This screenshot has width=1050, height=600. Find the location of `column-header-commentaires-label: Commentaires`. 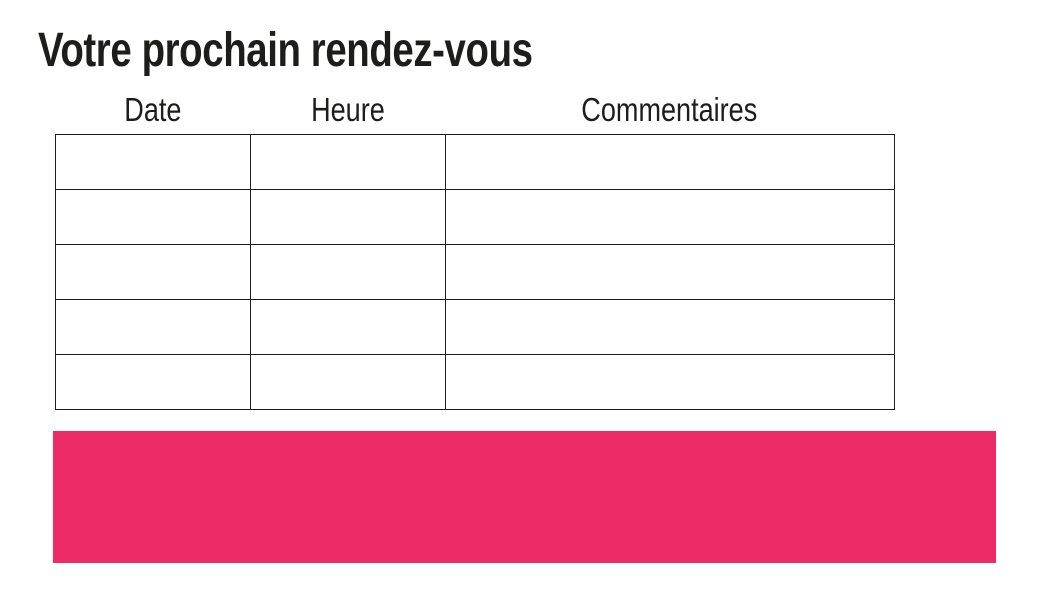

column-header-commentaires-label: Commentaires is located at coordinates (669, 109).